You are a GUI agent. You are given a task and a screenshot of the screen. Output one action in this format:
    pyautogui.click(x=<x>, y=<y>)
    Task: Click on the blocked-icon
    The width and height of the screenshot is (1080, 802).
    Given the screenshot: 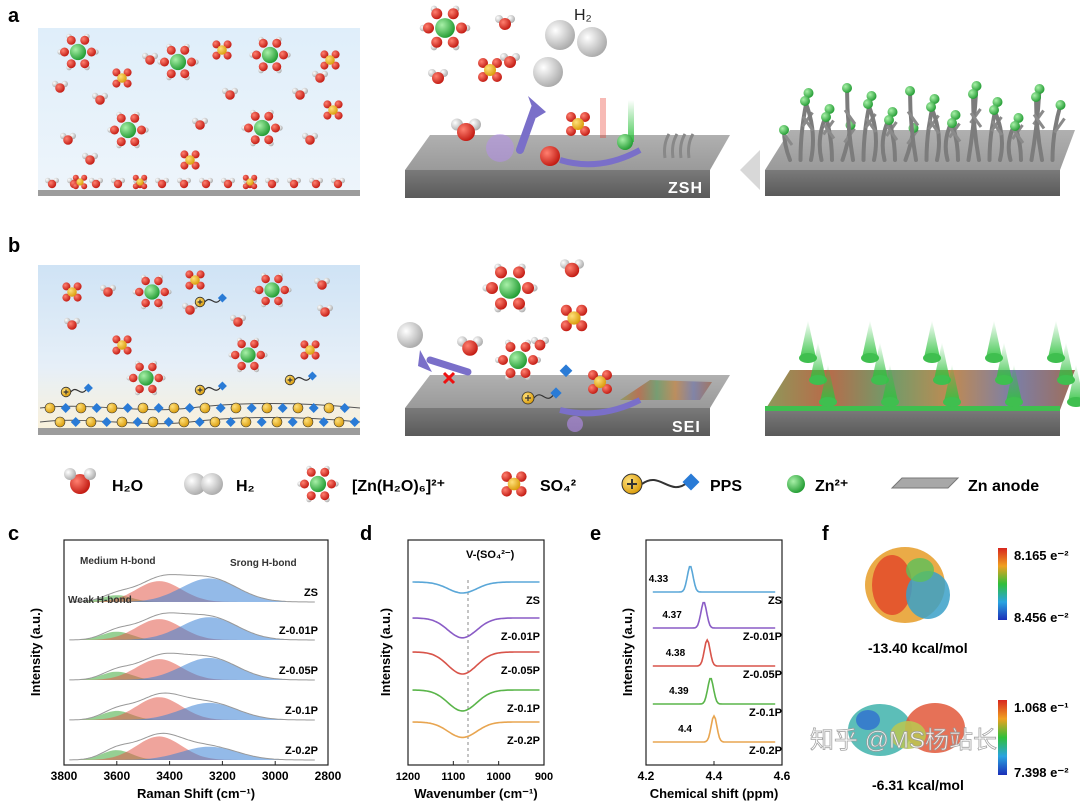 What is the action you would take?
    pyautogui.click(x=449, y=378)
    